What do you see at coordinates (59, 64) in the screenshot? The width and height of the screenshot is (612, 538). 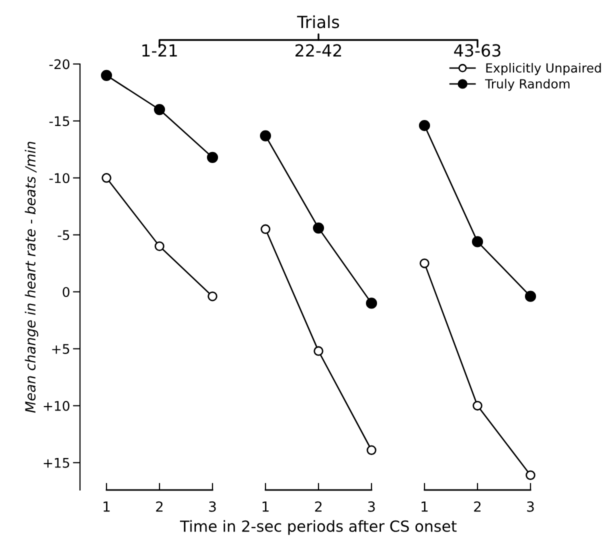 I see `y-tick-label: -20` at bounding box center [59, 64].